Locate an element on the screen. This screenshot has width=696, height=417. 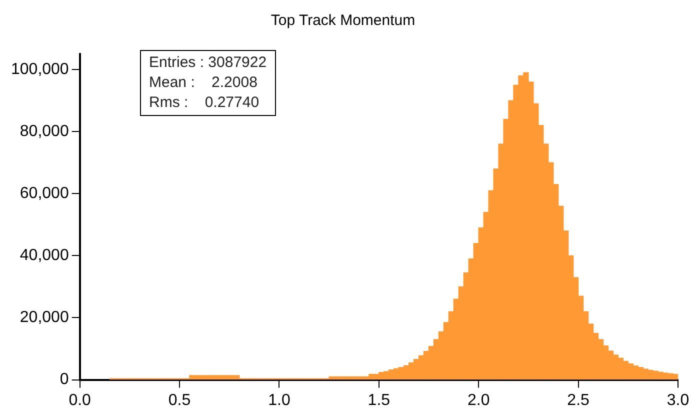
y-tick-label: 0 is located at coordinates (64, 379).